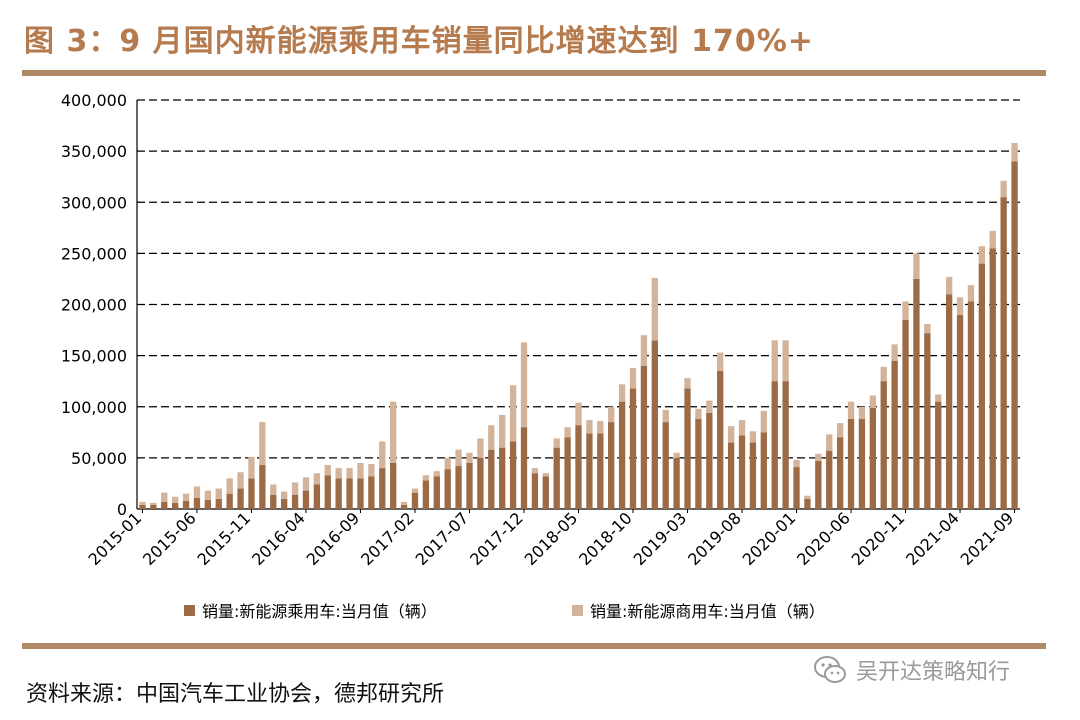 The image size is (1080, 720). What do you see at coordinates (577, 610) in the screenshot?
I see `legend-swatch-commercial` at bounding box center [577, 610].